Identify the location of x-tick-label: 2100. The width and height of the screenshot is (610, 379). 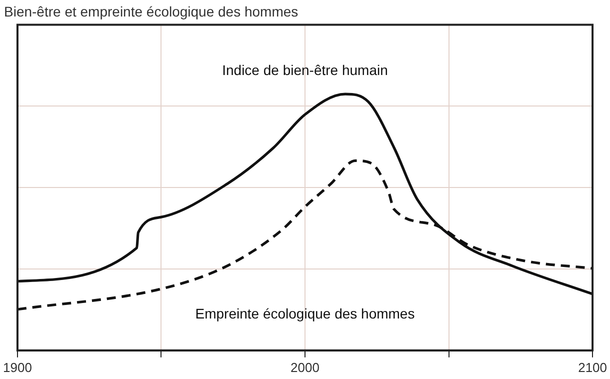
(592, 367).